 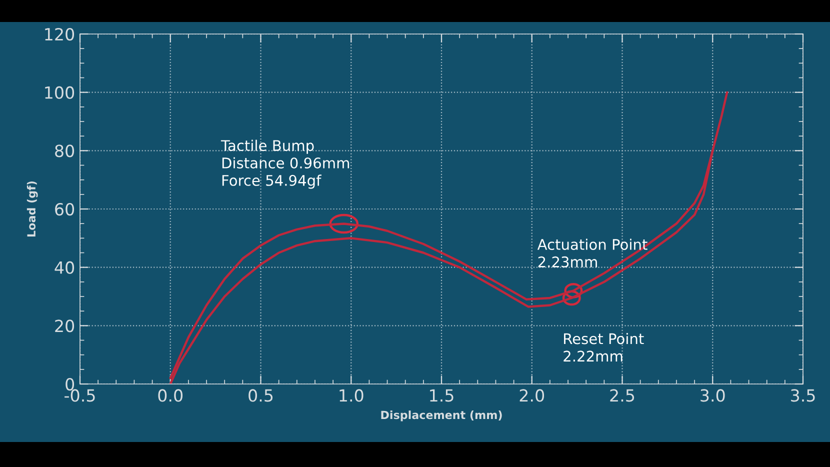 What do you see at coordinates (64, 209) in the screenshot?
I see `y-tick-label: 60` at bounding box center [64, 209].